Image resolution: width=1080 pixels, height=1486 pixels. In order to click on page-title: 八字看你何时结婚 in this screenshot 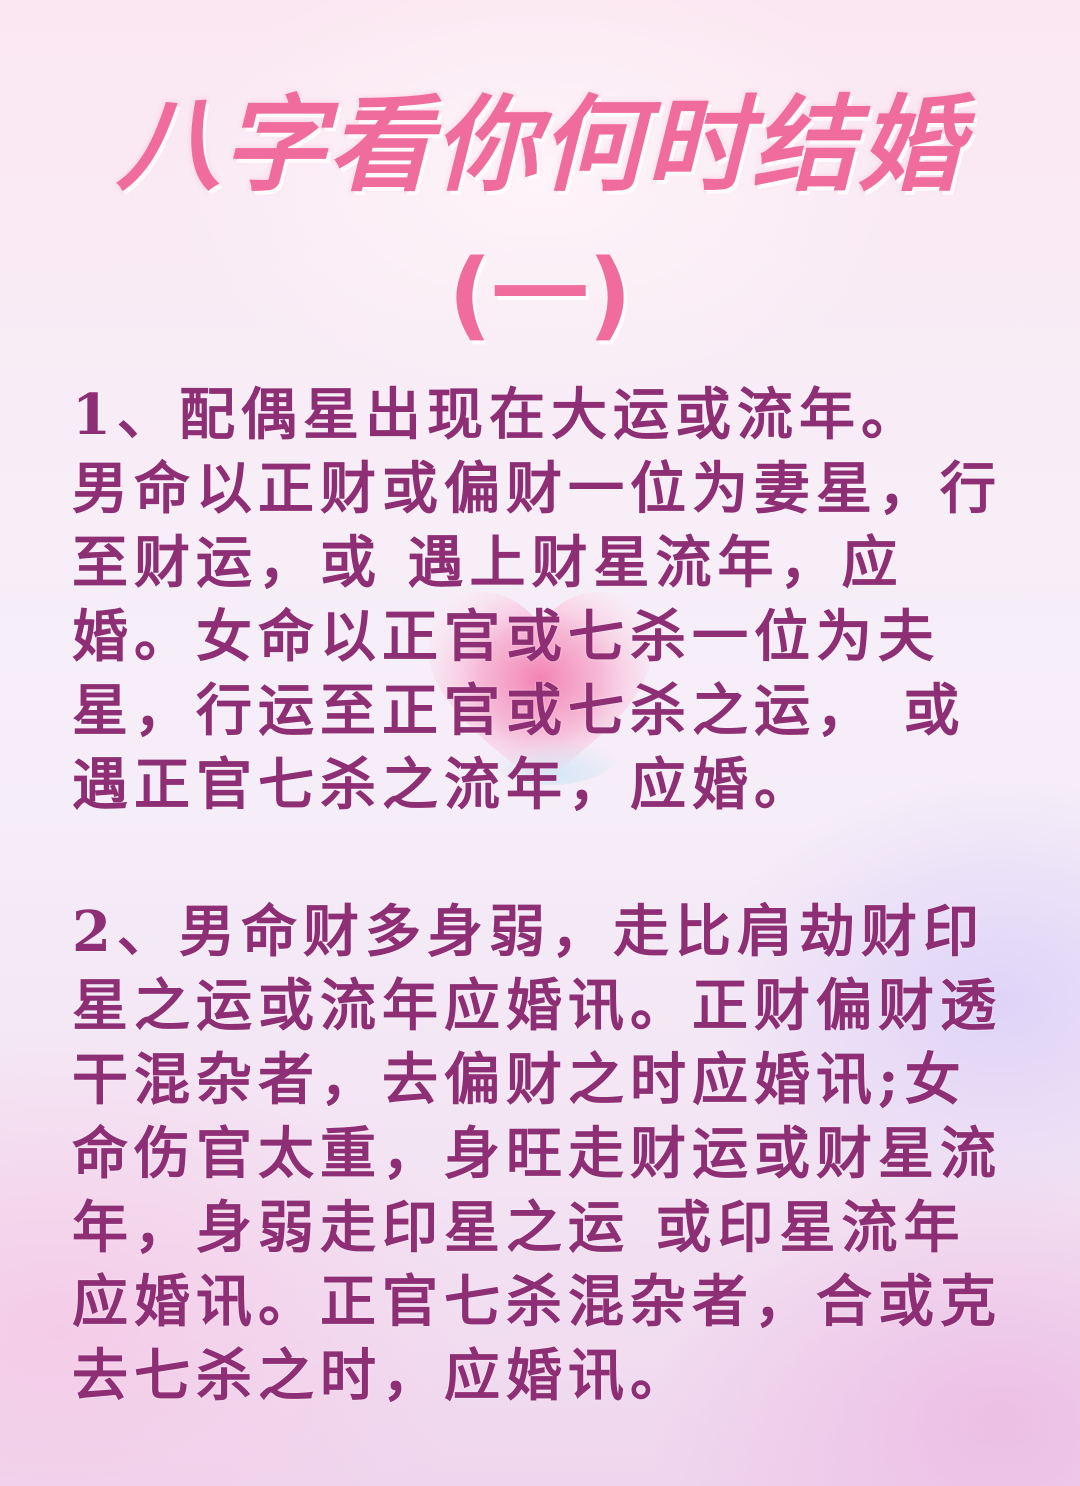, I will do `click(539, 145)`.